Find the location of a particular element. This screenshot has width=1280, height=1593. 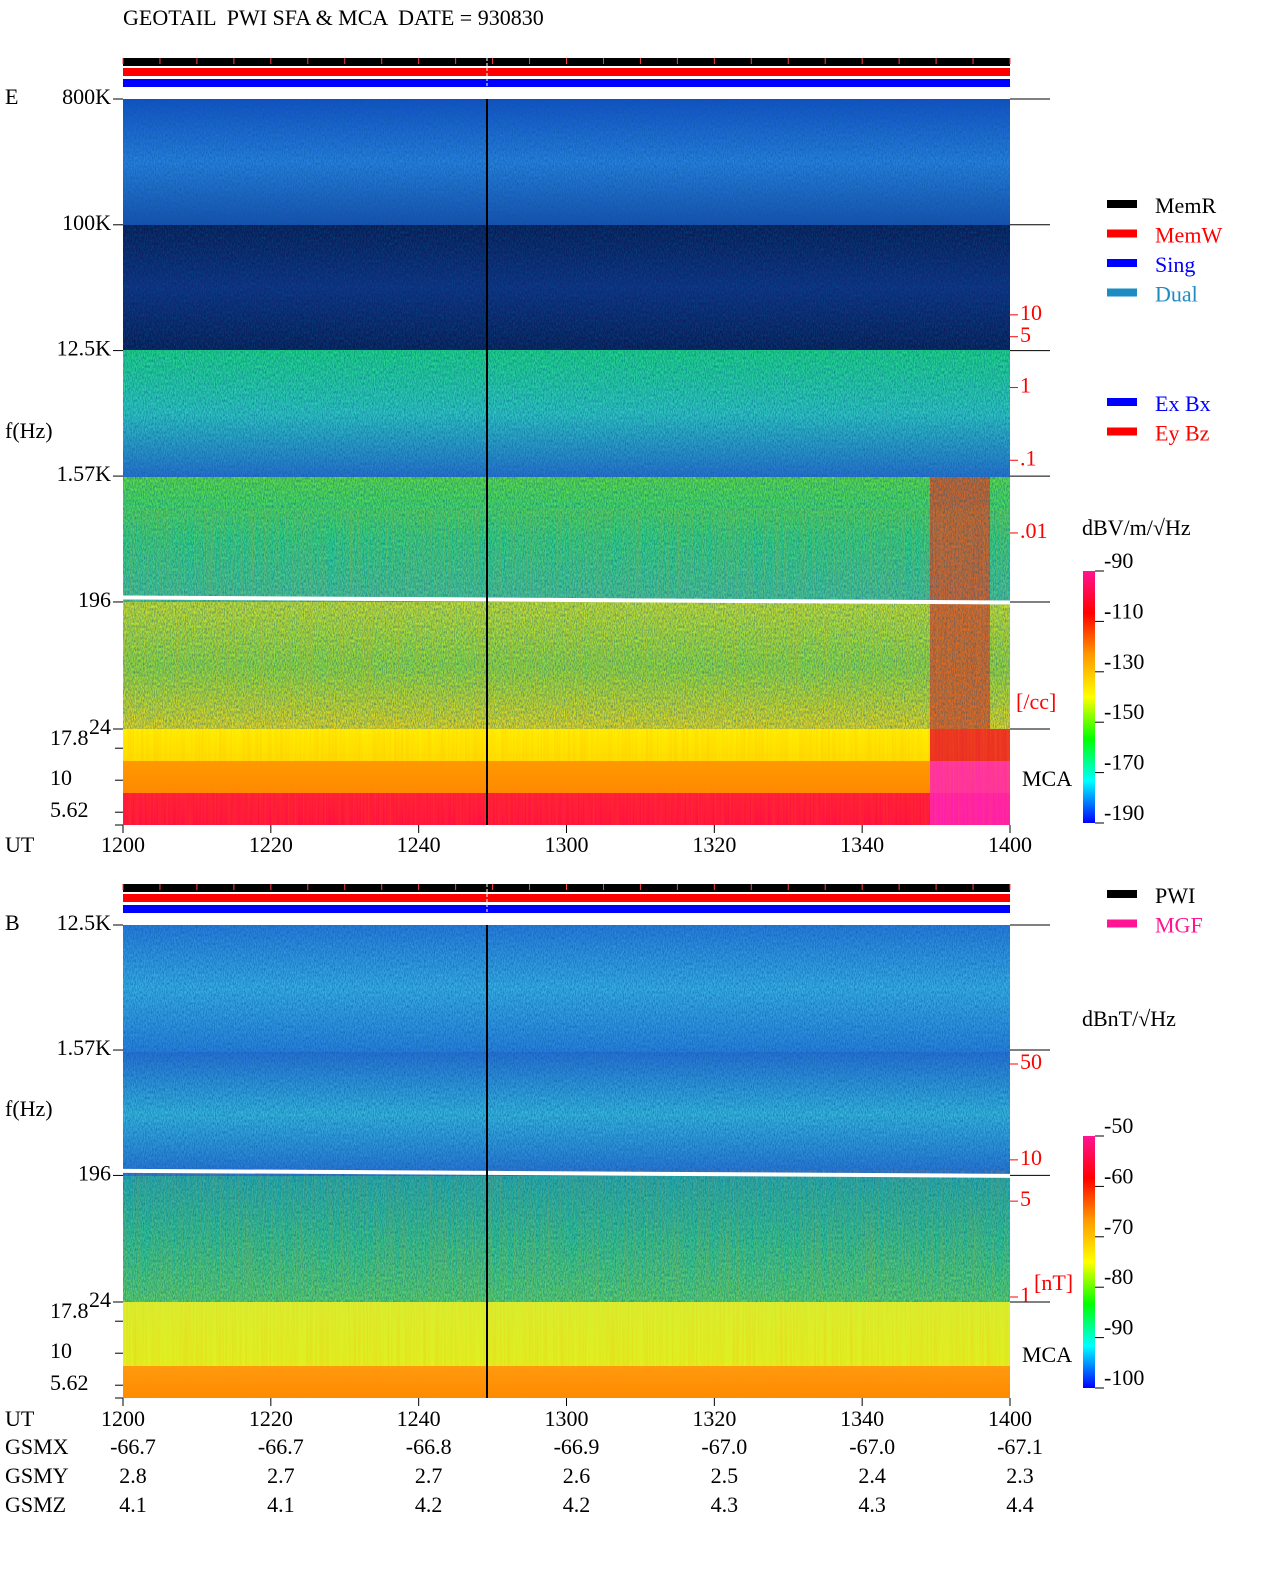

colorbar-tick-label: -110 is located at coordinates (1124, 610).